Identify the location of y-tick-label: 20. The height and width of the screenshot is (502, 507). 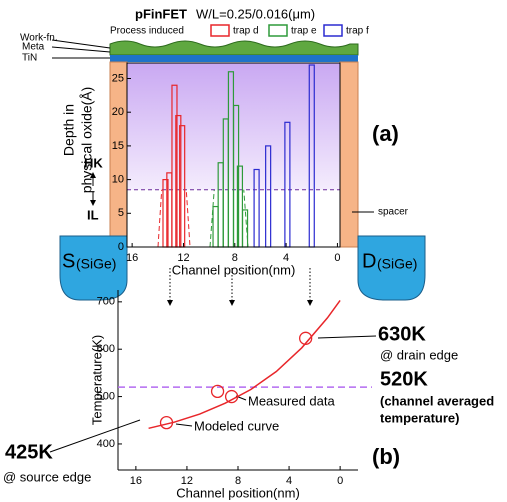
(118, 112).